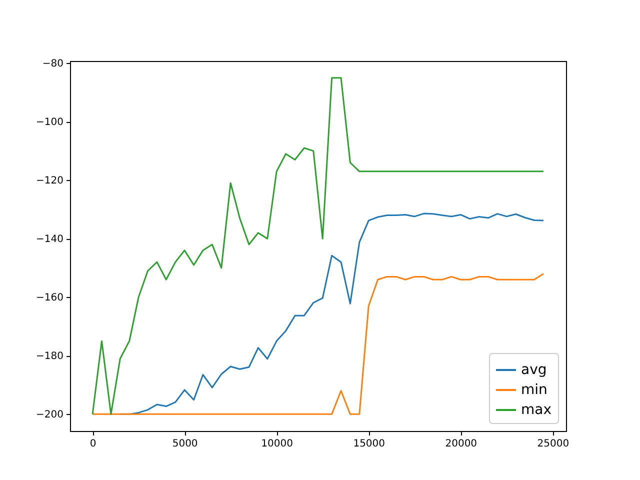  Describe the element at coordinates (50, 298) in the screenshot. I see `y-tick-label: −160` at that location.